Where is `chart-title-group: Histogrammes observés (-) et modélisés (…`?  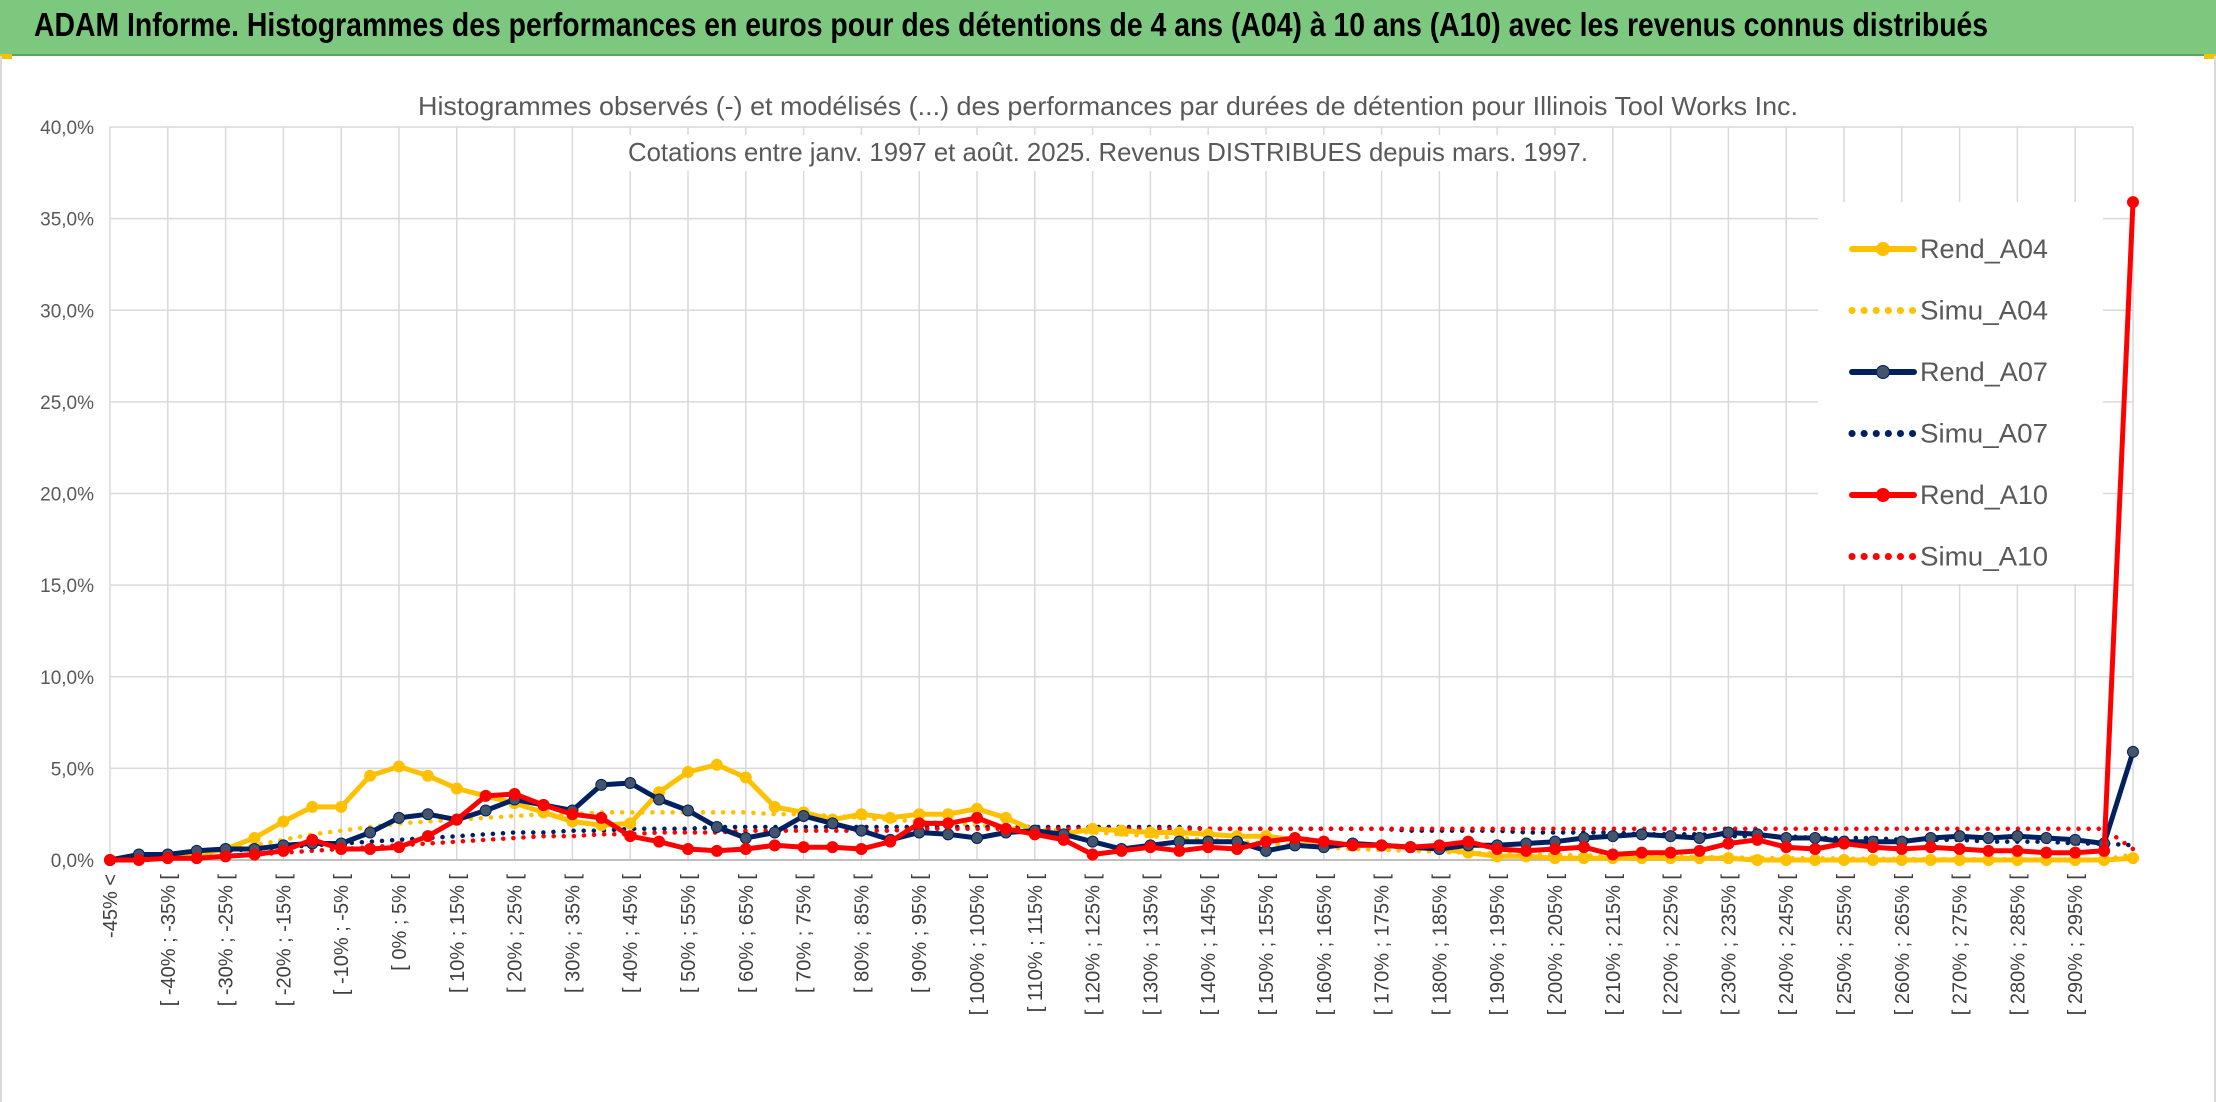
chart-title-group: Histogrammes observés (-) et modélisés (… is located at coordinates (1108, 130).